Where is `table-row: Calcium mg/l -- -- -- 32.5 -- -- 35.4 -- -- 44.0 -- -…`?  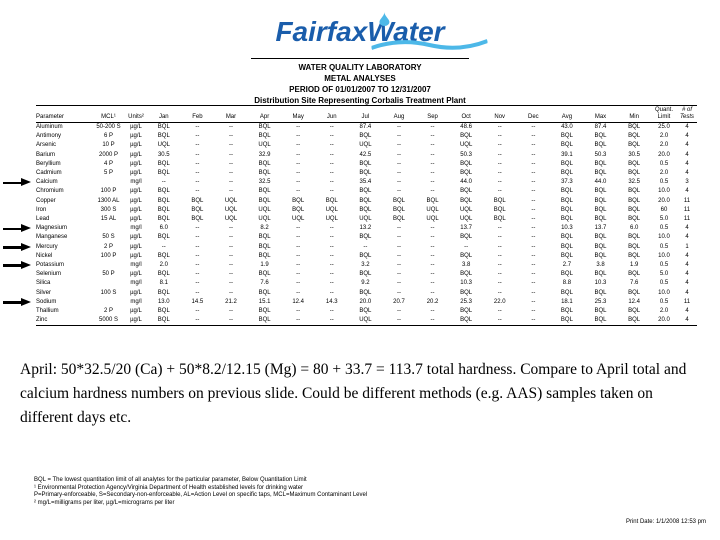
table-row: Calcium mg/l -- -- -- 32.5 -- -- 35.4 -- -- 44.0 -- -… is located at coordinates (366, 182).